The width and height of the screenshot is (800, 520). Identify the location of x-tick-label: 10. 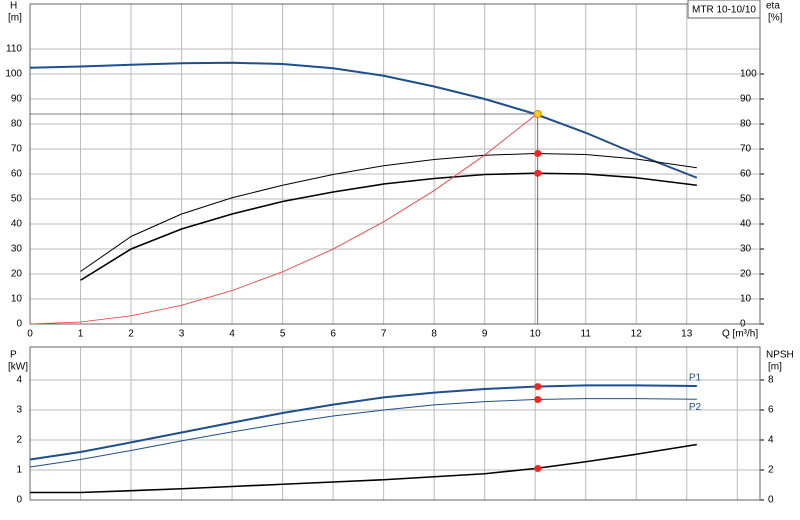
(536, 334).